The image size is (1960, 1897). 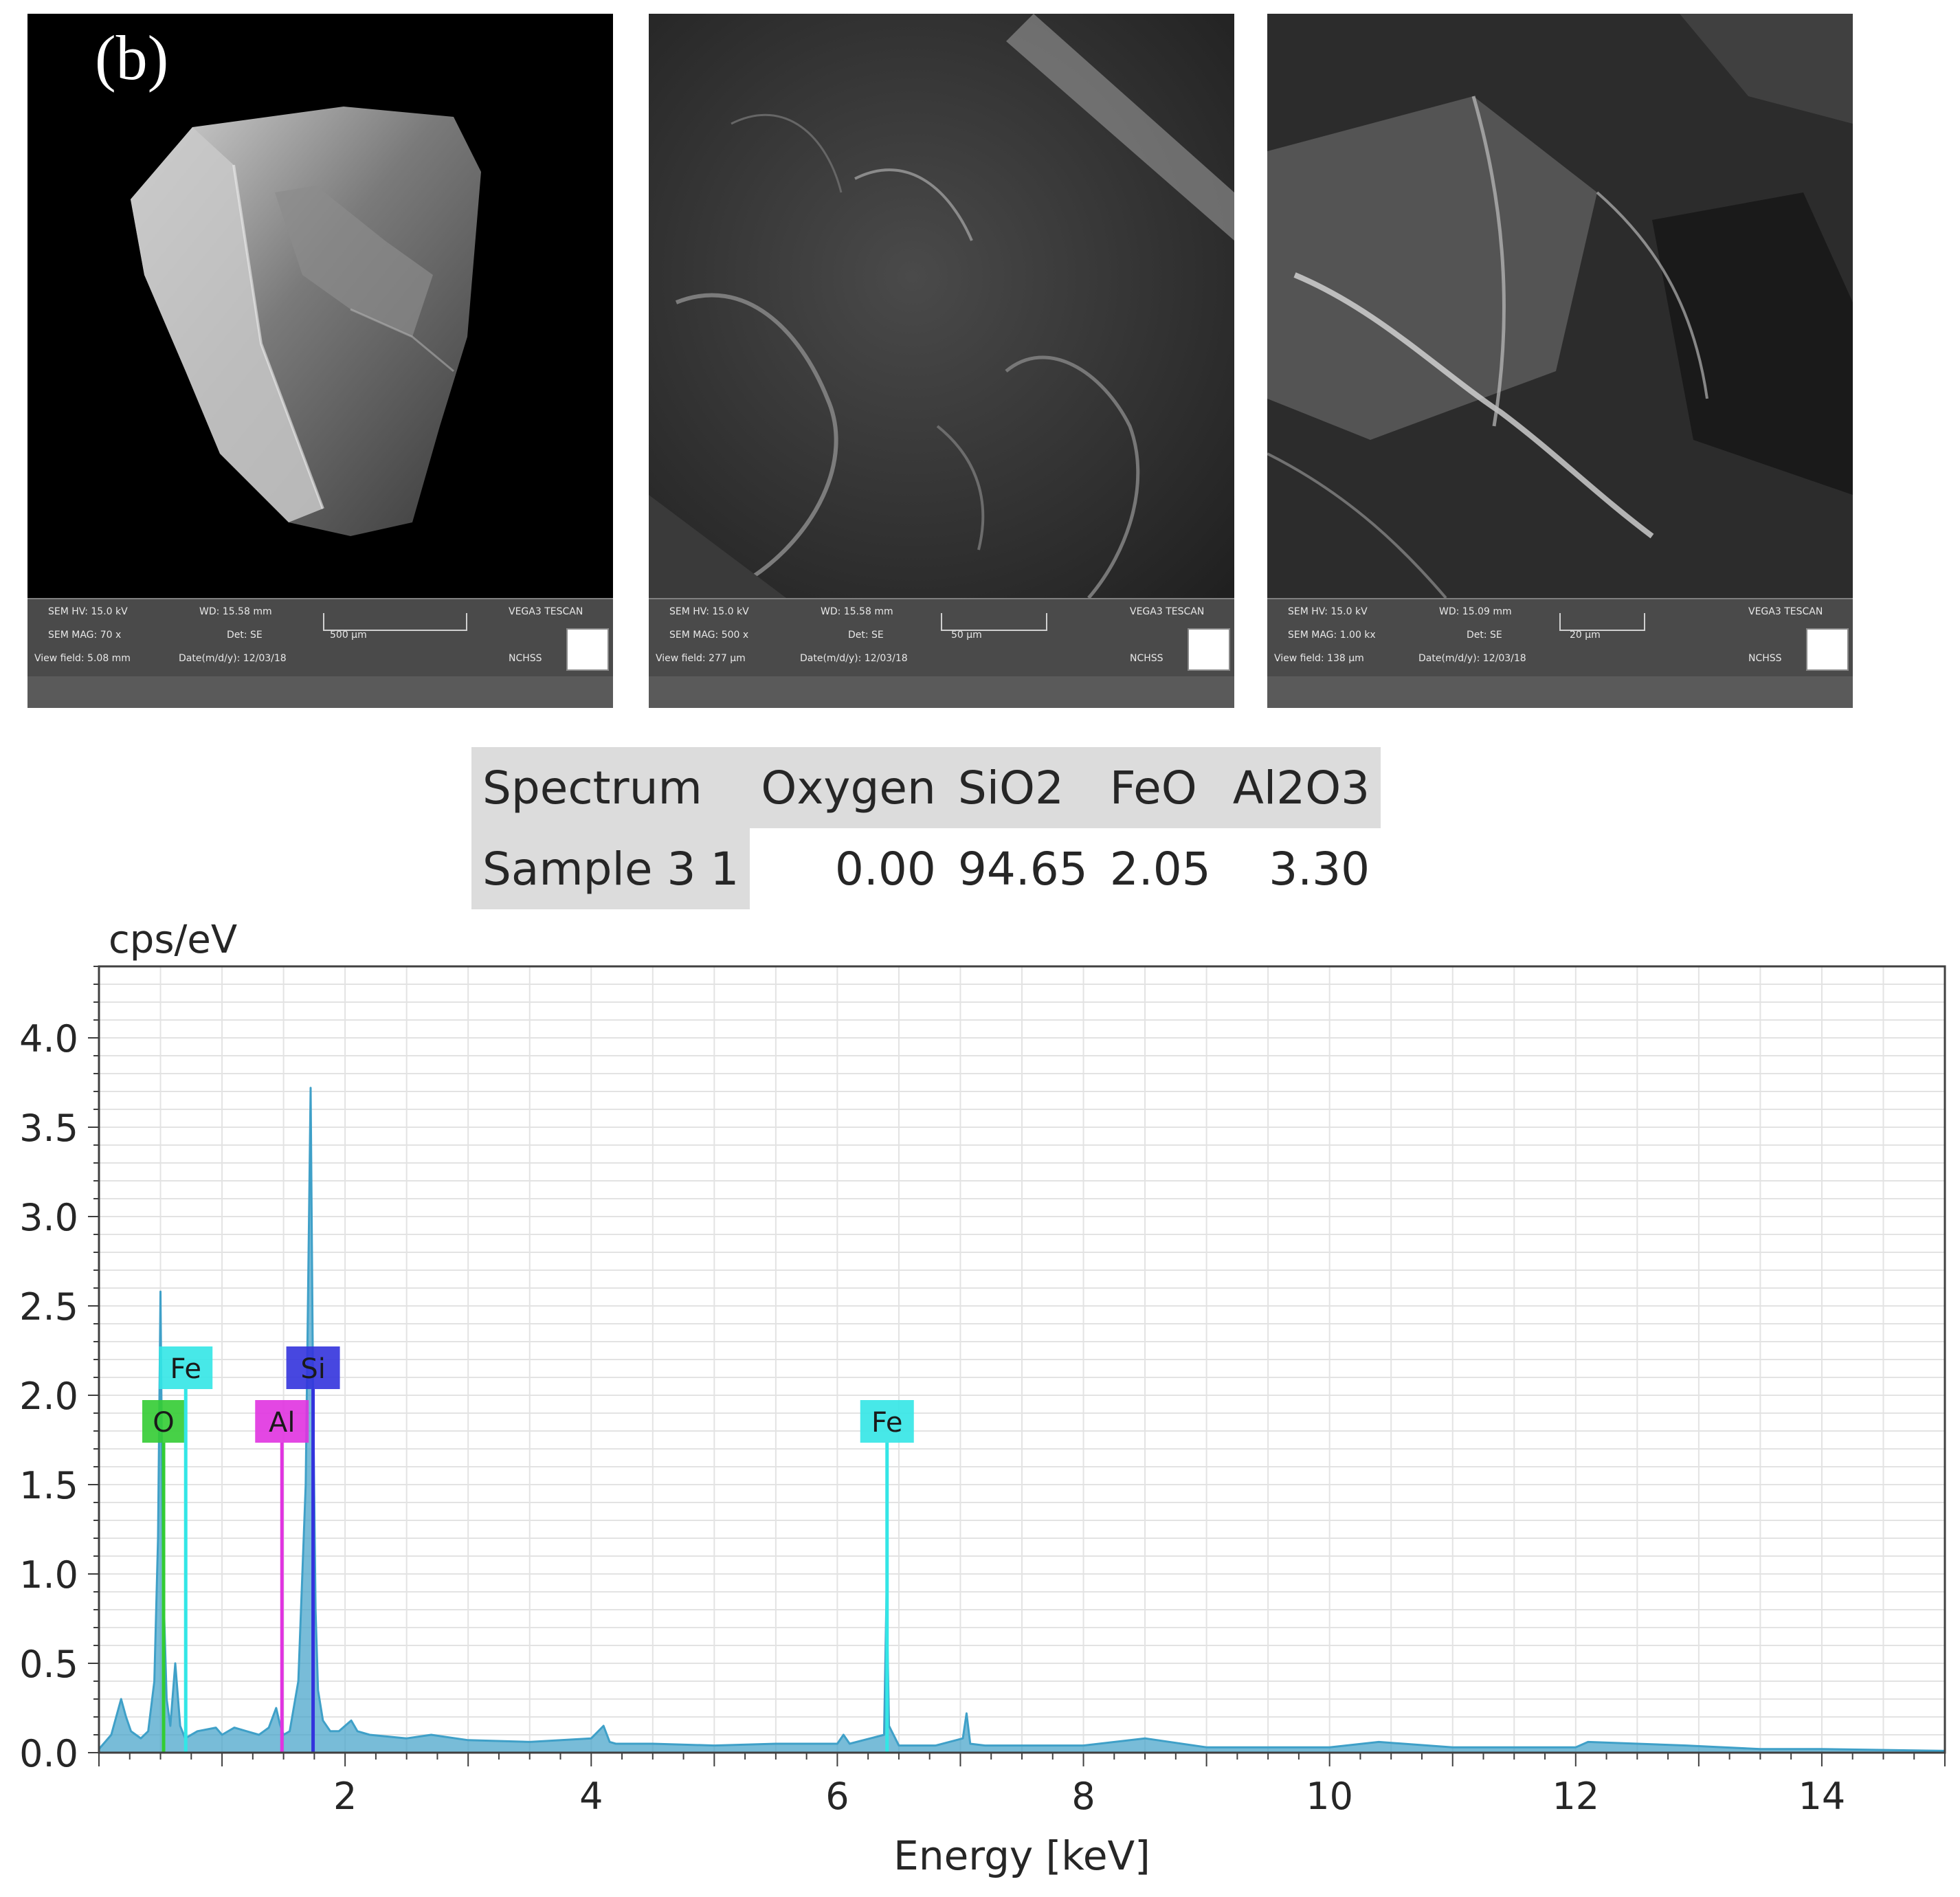 What do you see at coordinates (48, 1217) in the screenshot?
I see `y-tick-label: 3.0` at bounding box center [48, 1217].